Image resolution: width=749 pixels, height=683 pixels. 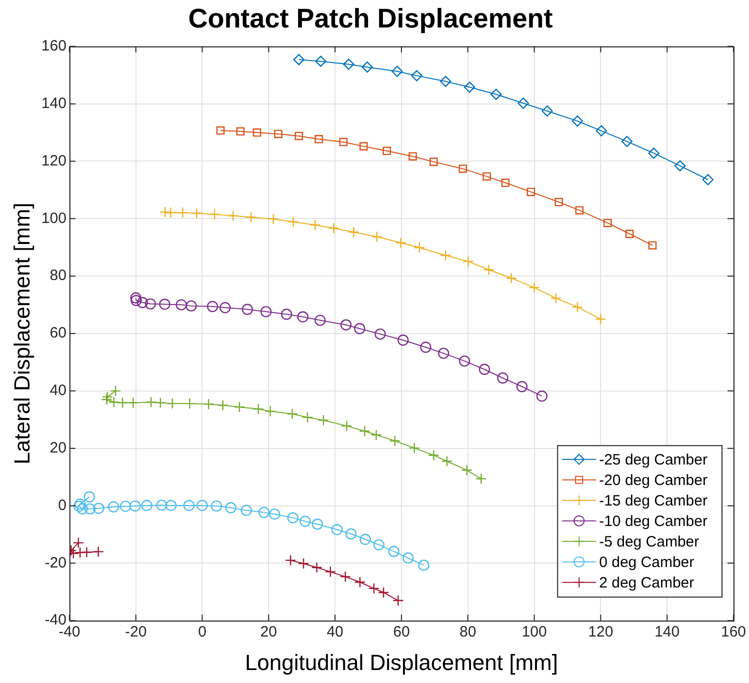 I want to click on y-tick-label: 100, so click(x=53, y=218).